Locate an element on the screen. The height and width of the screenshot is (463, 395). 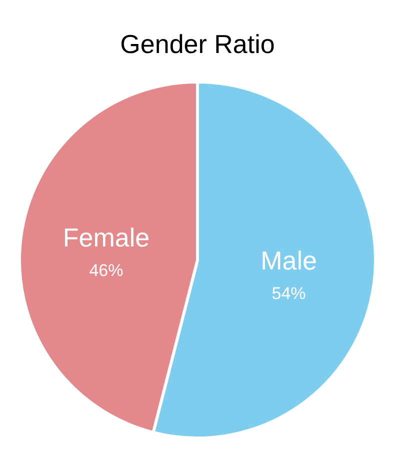
slice-label: Female is located at coordinates (106, 237).